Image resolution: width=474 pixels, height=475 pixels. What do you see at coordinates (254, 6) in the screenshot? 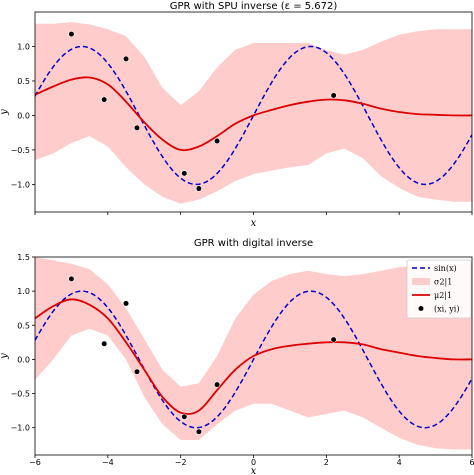
I see `chart-title: GPR with SPU inverse (ε = 5.672)` at bounding box center [254, 6].